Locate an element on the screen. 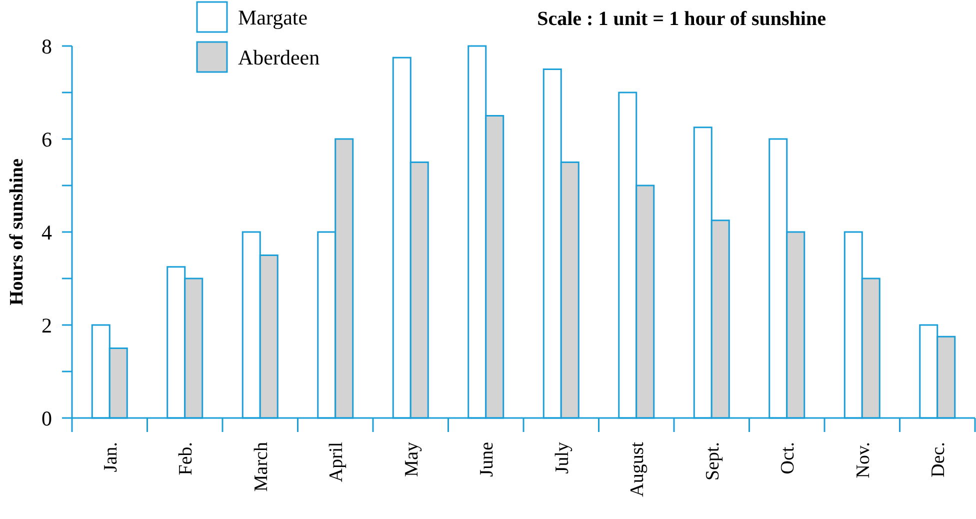 Image resolution: width=976 pixels, height=519 pixels. x-tick-label: August is located at coordinates (637, 469).